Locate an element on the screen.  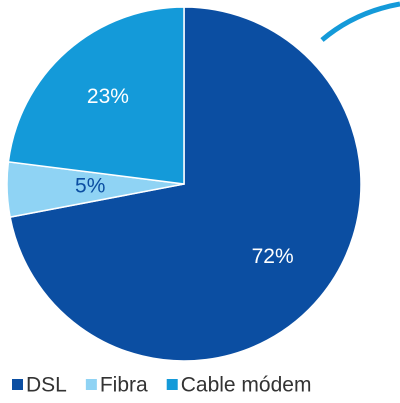
data-label: 23% is located at coordinates (108, 96).